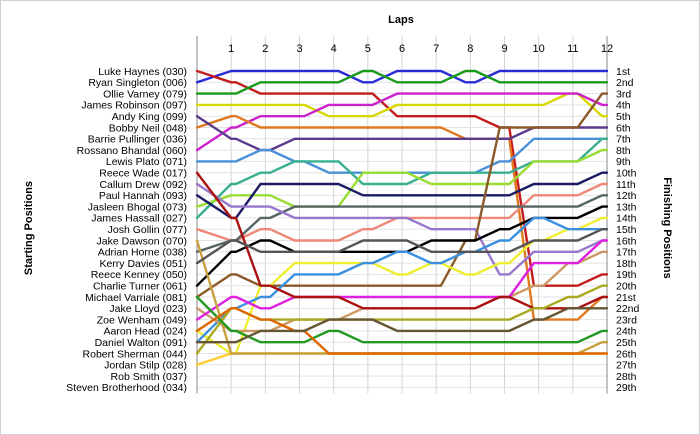 This screenshot has width=700, height=435. What do you see at coordinates (134, 106) in the screenshot?
I see `starting-position-label: James Robinson (097)` at bounding box center [134, 106].